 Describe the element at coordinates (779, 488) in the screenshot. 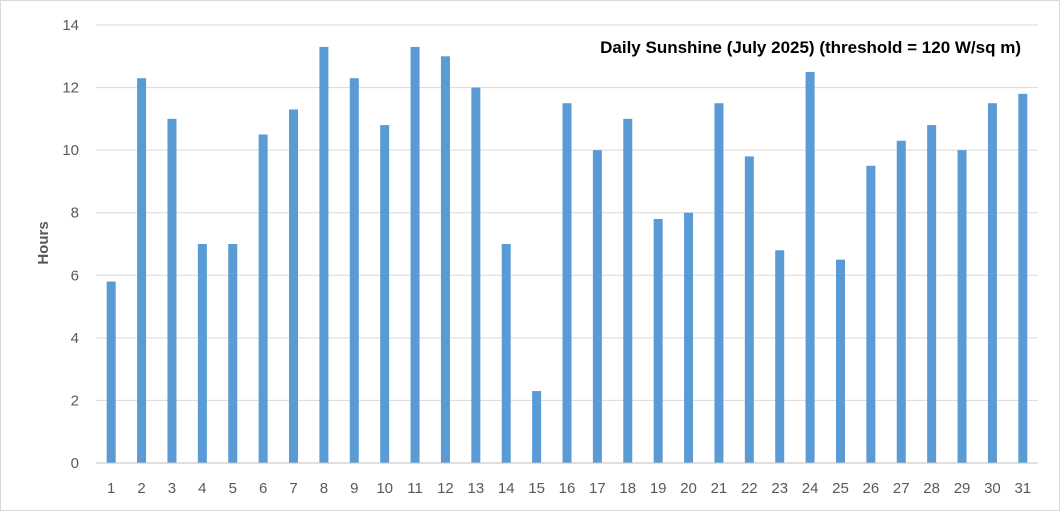

I see `x-tick-label: 23` at that location.